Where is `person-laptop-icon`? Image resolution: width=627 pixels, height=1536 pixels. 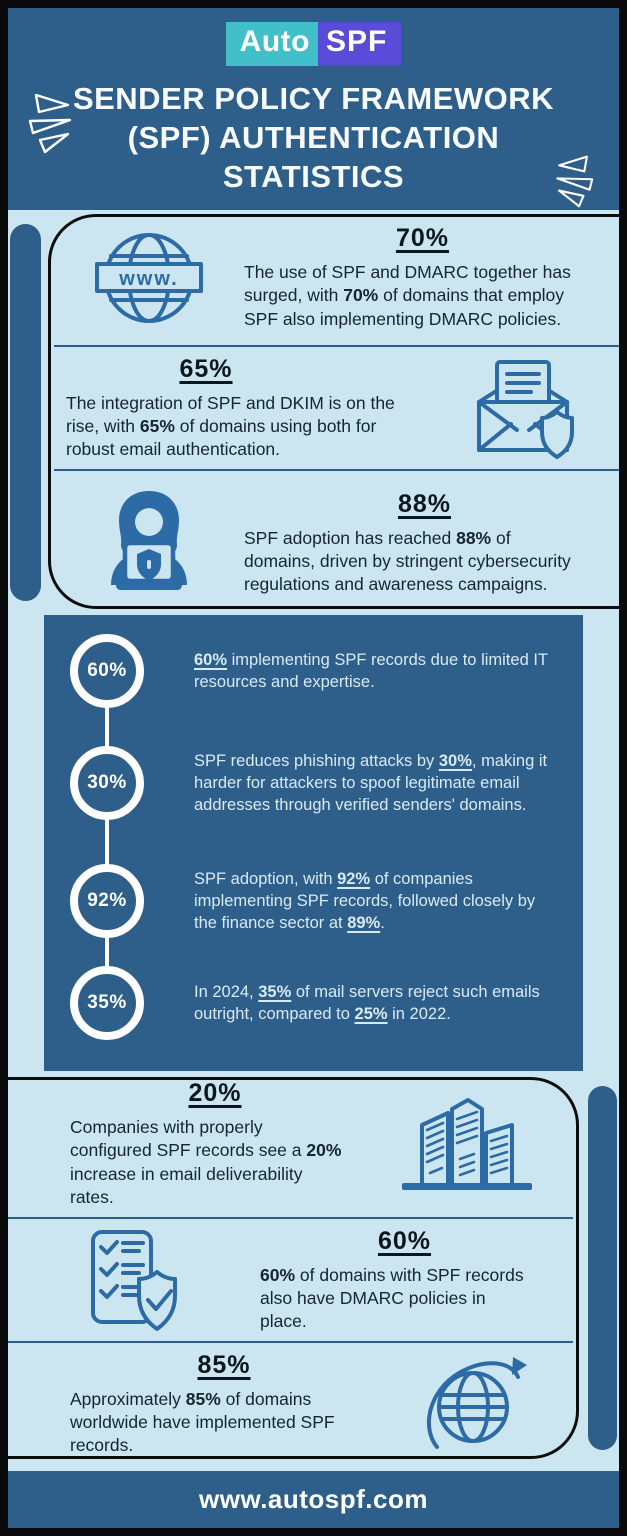
person-laptop-icon is located at coordinates (149, 543).